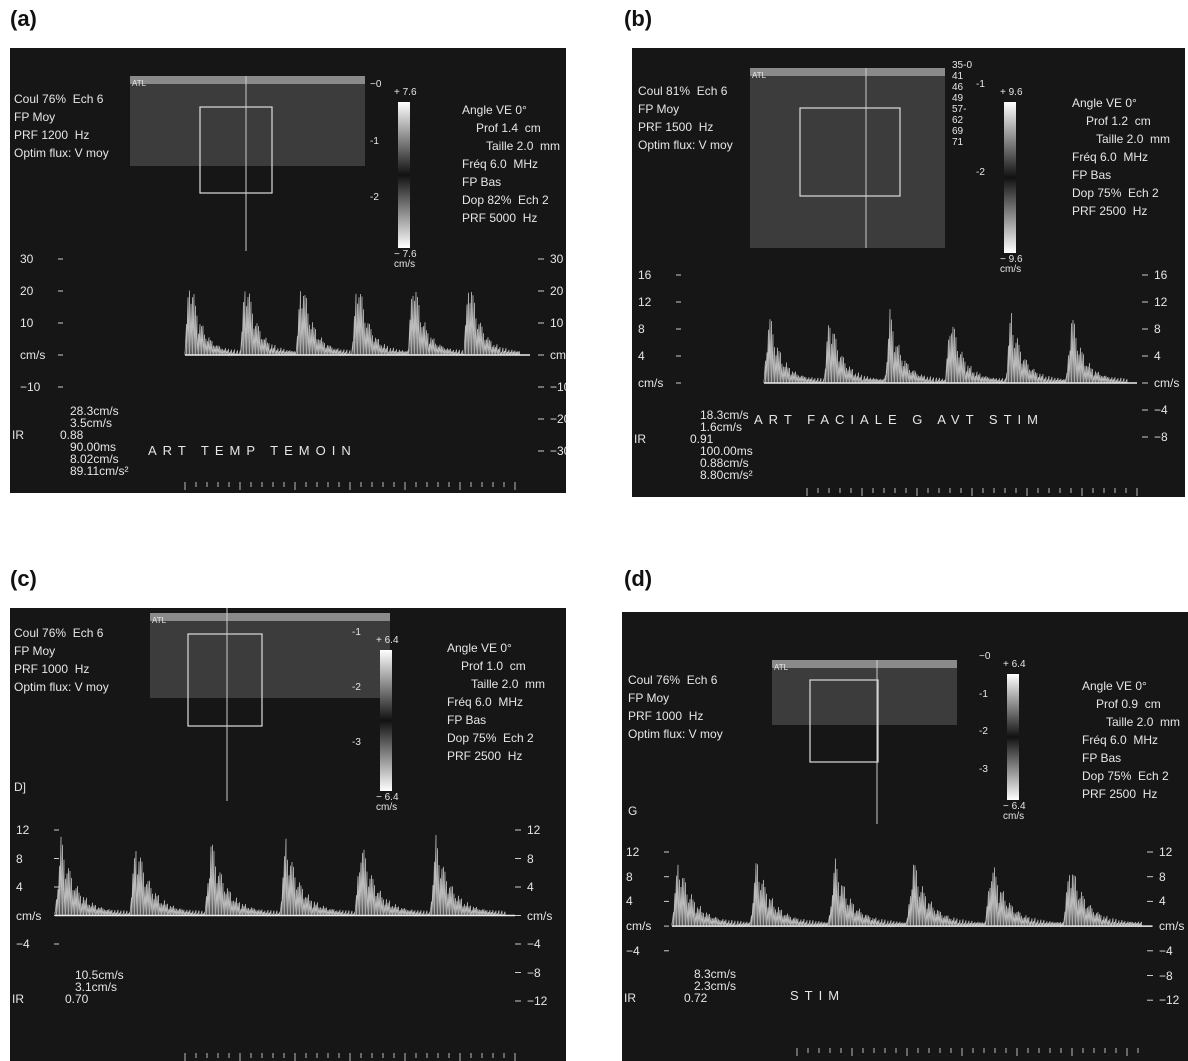  I want to click on gray-map: 62, so click(958, 120).